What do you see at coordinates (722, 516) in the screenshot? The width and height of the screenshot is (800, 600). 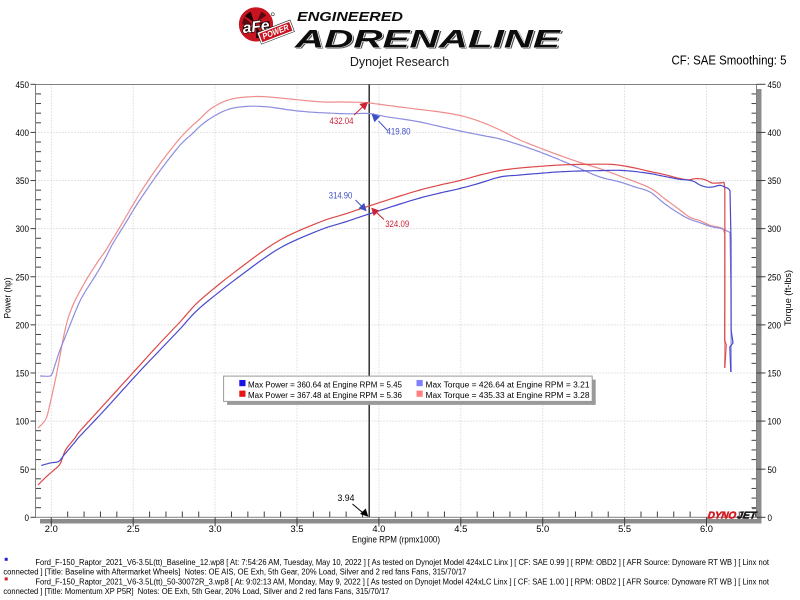 I see `svg-text: DYNO` at bounding box center [722, 516].